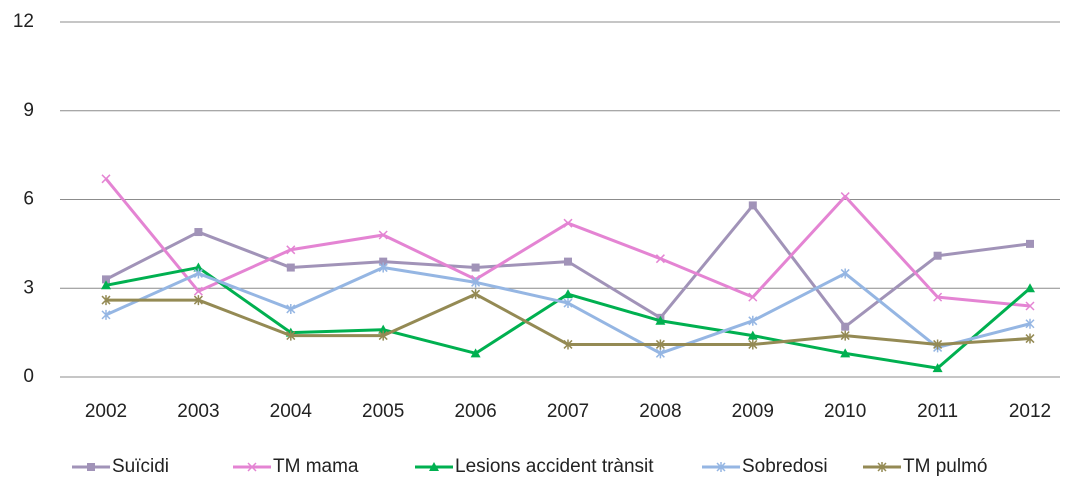  What do you see at coordinates (316, 466) in the screenshot?
I see `legend-label: TM mama` at bounding box center [316, 466].